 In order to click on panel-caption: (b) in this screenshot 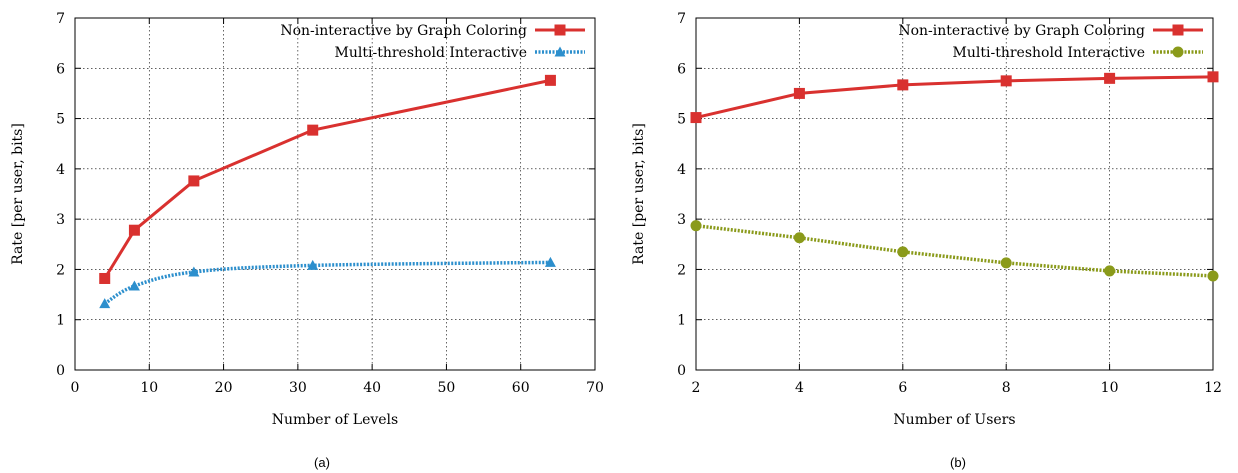, I will do `click(958, 462)`.